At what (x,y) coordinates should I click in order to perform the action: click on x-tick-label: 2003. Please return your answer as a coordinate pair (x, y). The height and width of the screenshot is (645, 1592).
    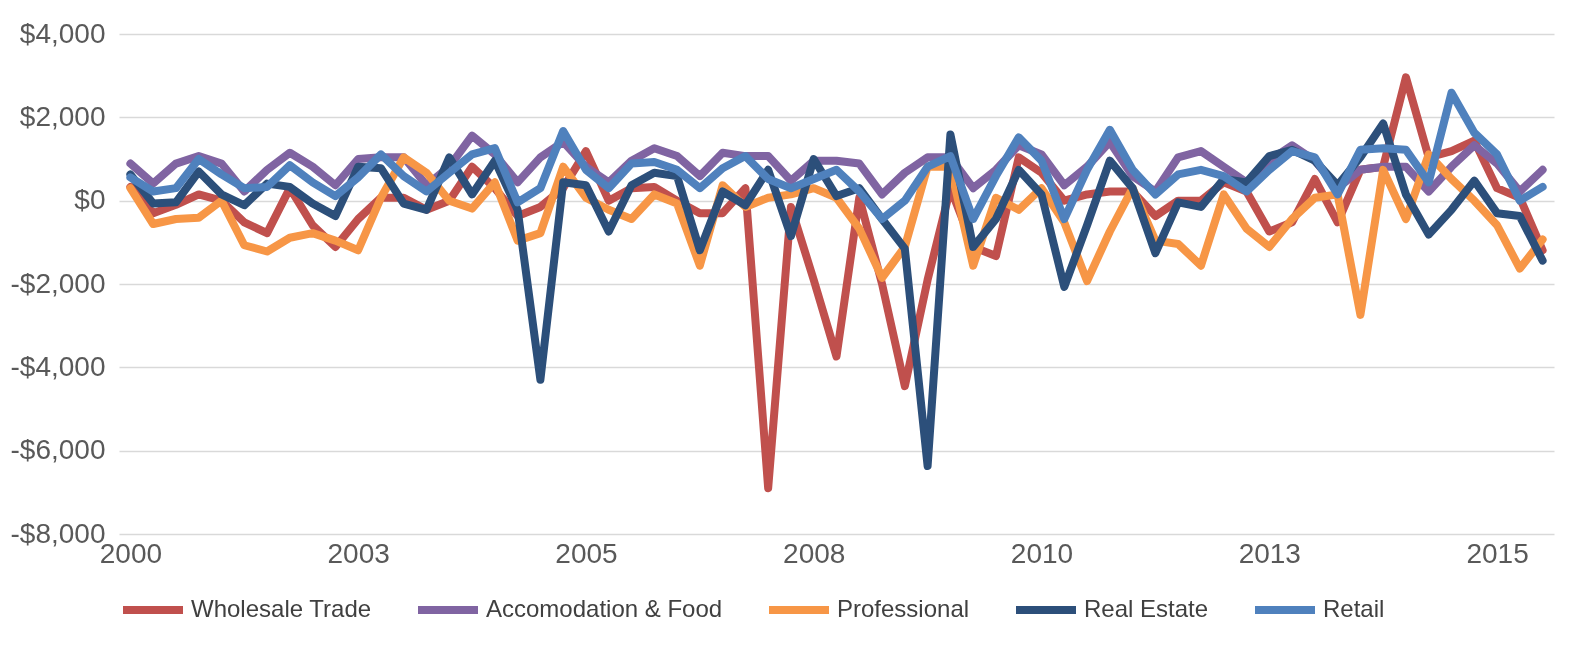
    Looking at the image, I should click on (358, 553).